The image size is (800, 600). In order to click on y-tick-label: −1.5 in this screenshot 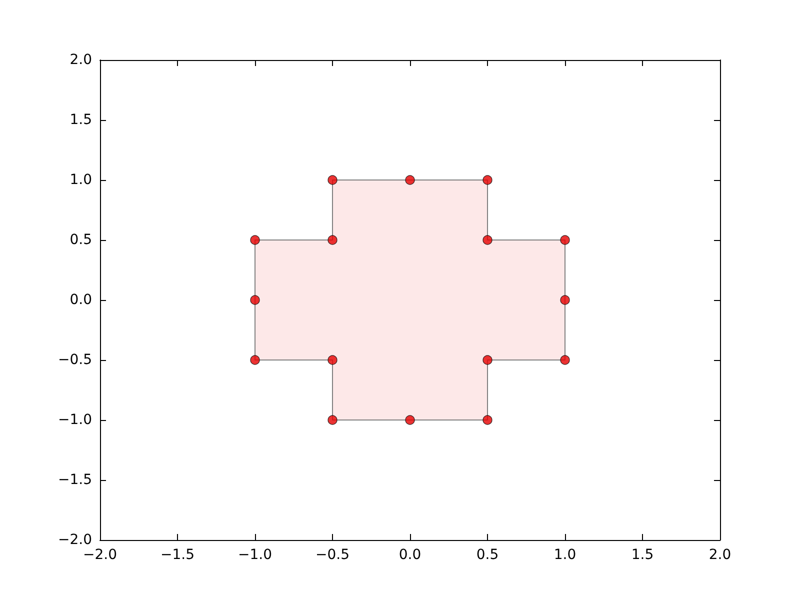, I will do `click(75, 480)`.